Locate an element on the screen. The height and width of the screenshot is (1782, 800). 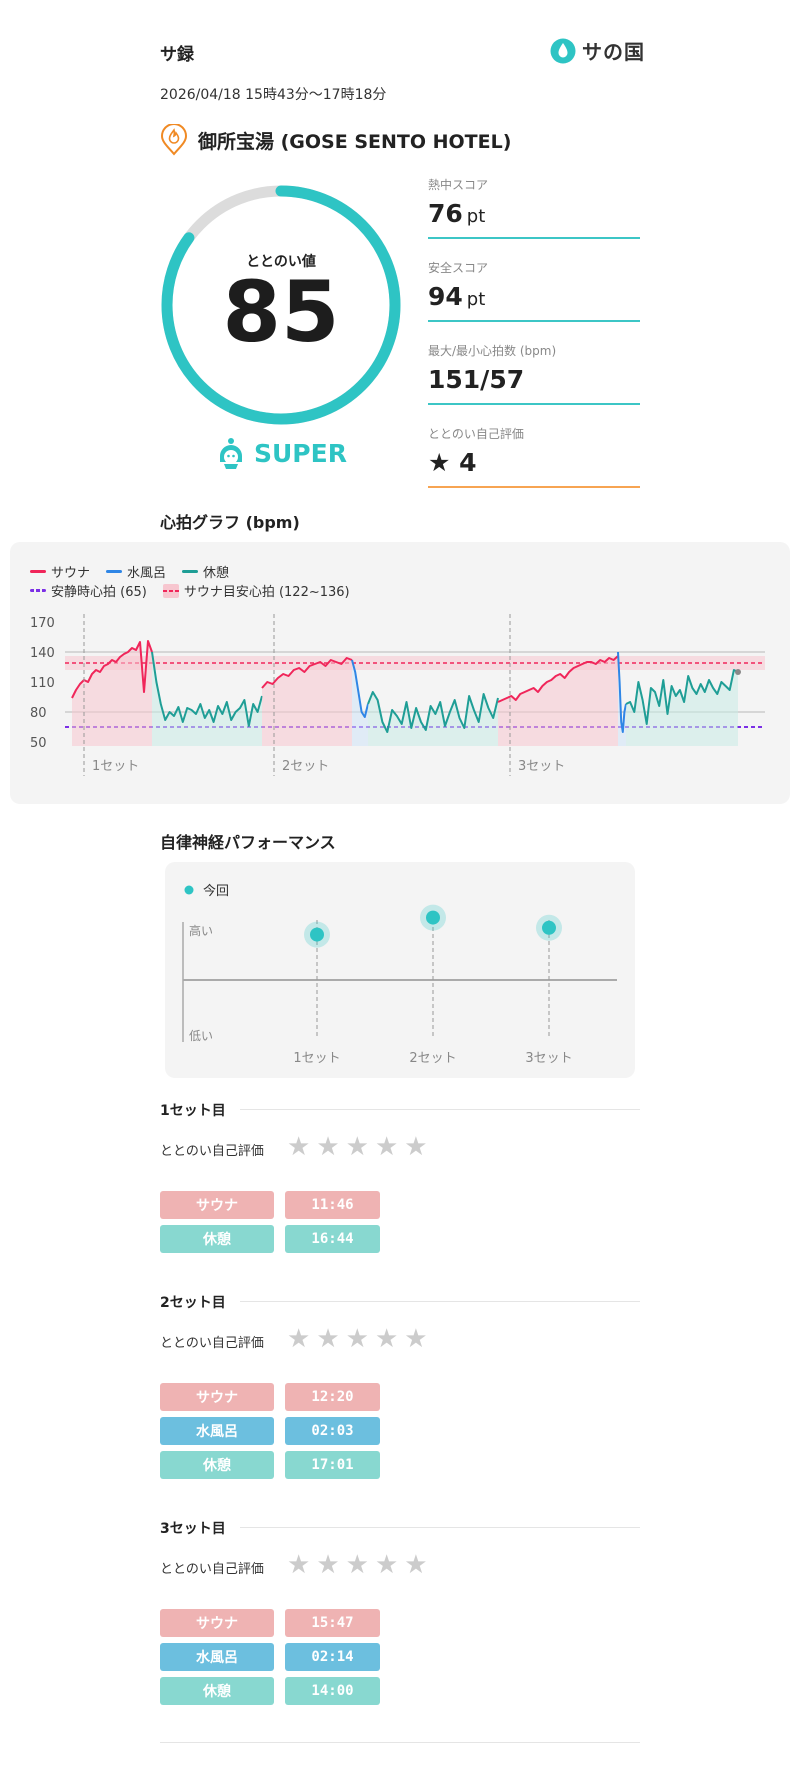
heart-graph-title: 心拍グラフ (bpm) is located at coordinates (230, 522).